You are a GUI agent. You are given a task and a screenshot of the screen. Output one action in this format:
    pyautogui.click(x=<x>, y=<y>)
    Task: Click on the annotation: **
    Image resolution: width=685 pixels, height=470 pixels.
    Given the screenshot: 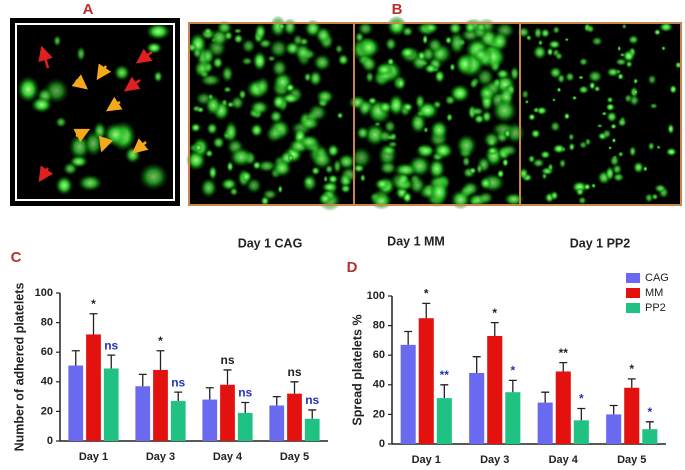 What is the action you would take?
    pyautogui.click(x=445, y=375)
    